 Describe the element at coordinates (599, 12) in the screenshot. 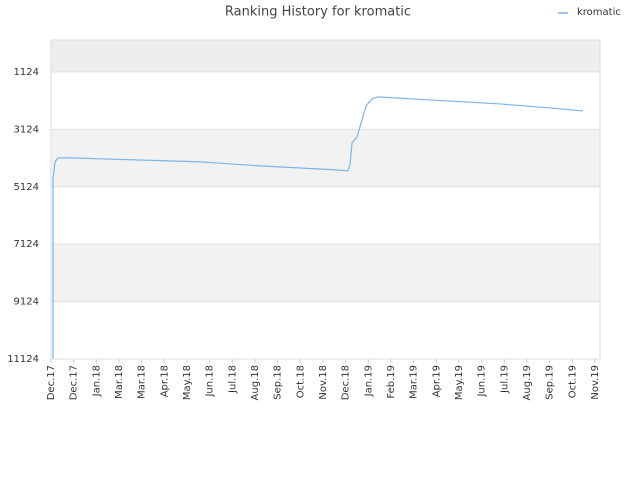

I see `legend-label: kromatic` at that location.